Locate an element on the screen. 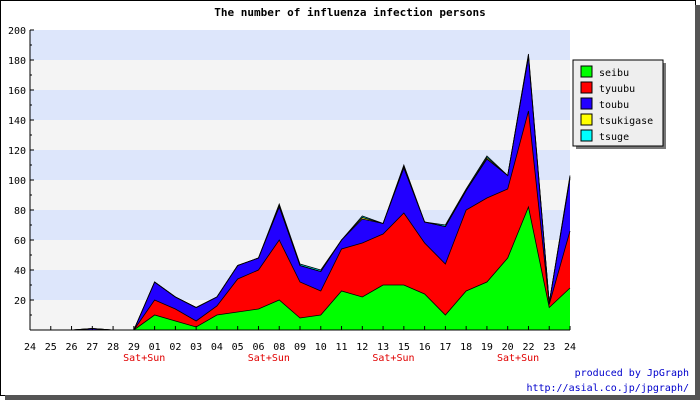  legend-label-tyuubu: tyuubu is located at coordinates (617, 89).